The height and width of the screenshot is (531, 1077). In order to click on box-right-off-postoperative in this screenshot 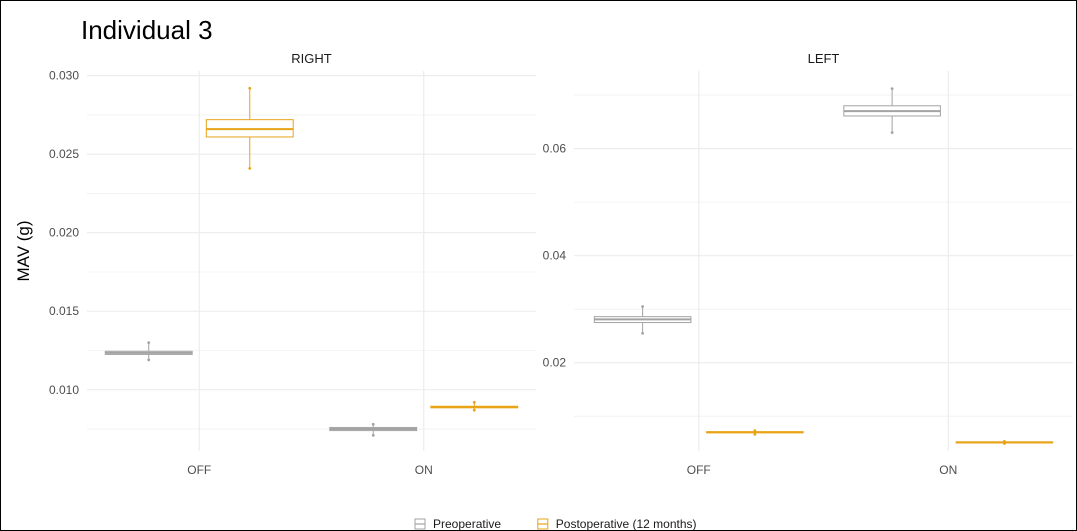, I will do `click(249, 128)`.